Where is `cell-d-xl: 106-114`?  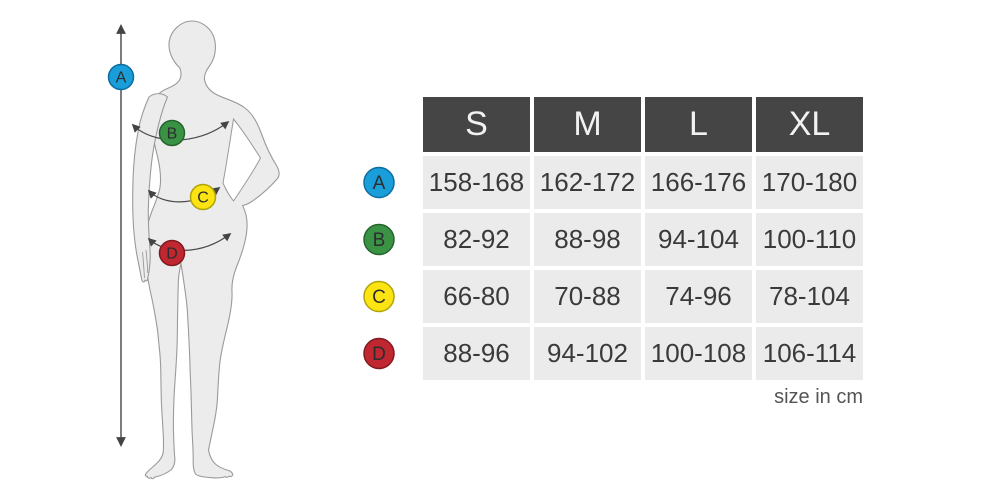 cell-d-xl: 106-114 is located at coordinates (809, 353).